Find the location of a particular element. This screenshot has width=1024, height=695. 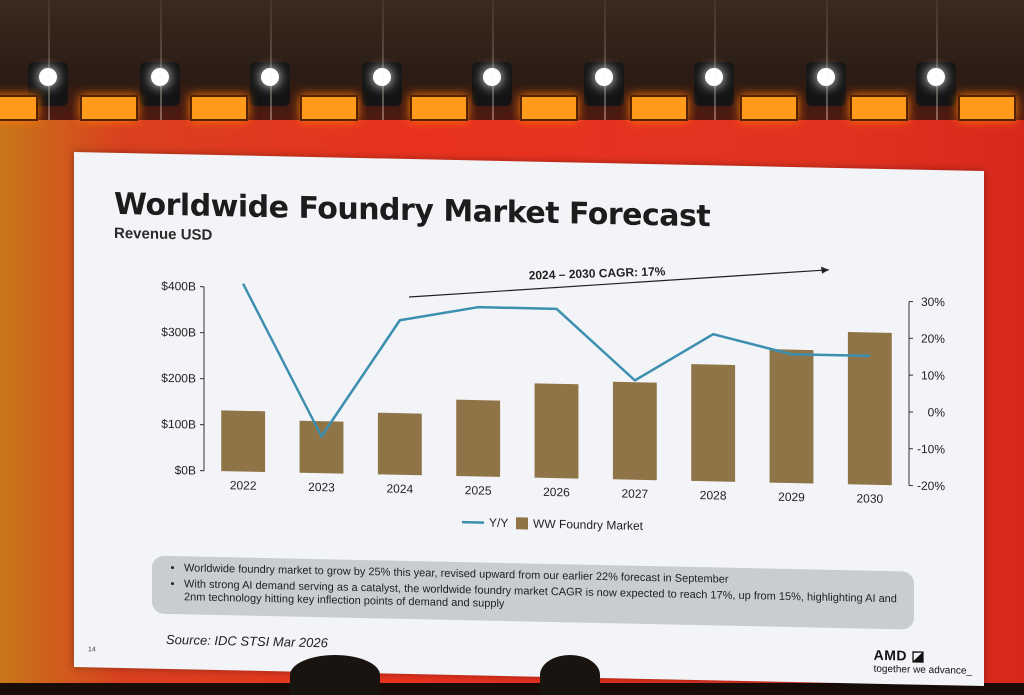

left-tick-label: $0B is located at coordinates (185, 470).